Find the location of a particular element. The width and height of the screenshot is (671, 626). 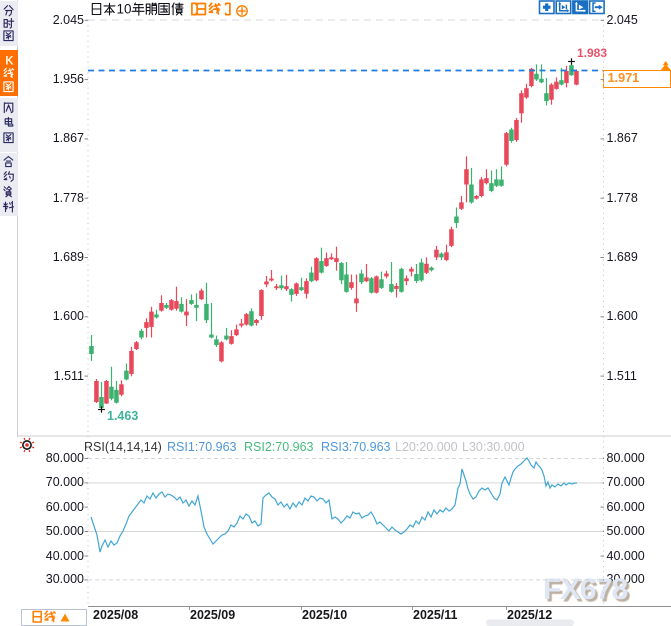

svg-text: K is located at coordinates (9, 62).